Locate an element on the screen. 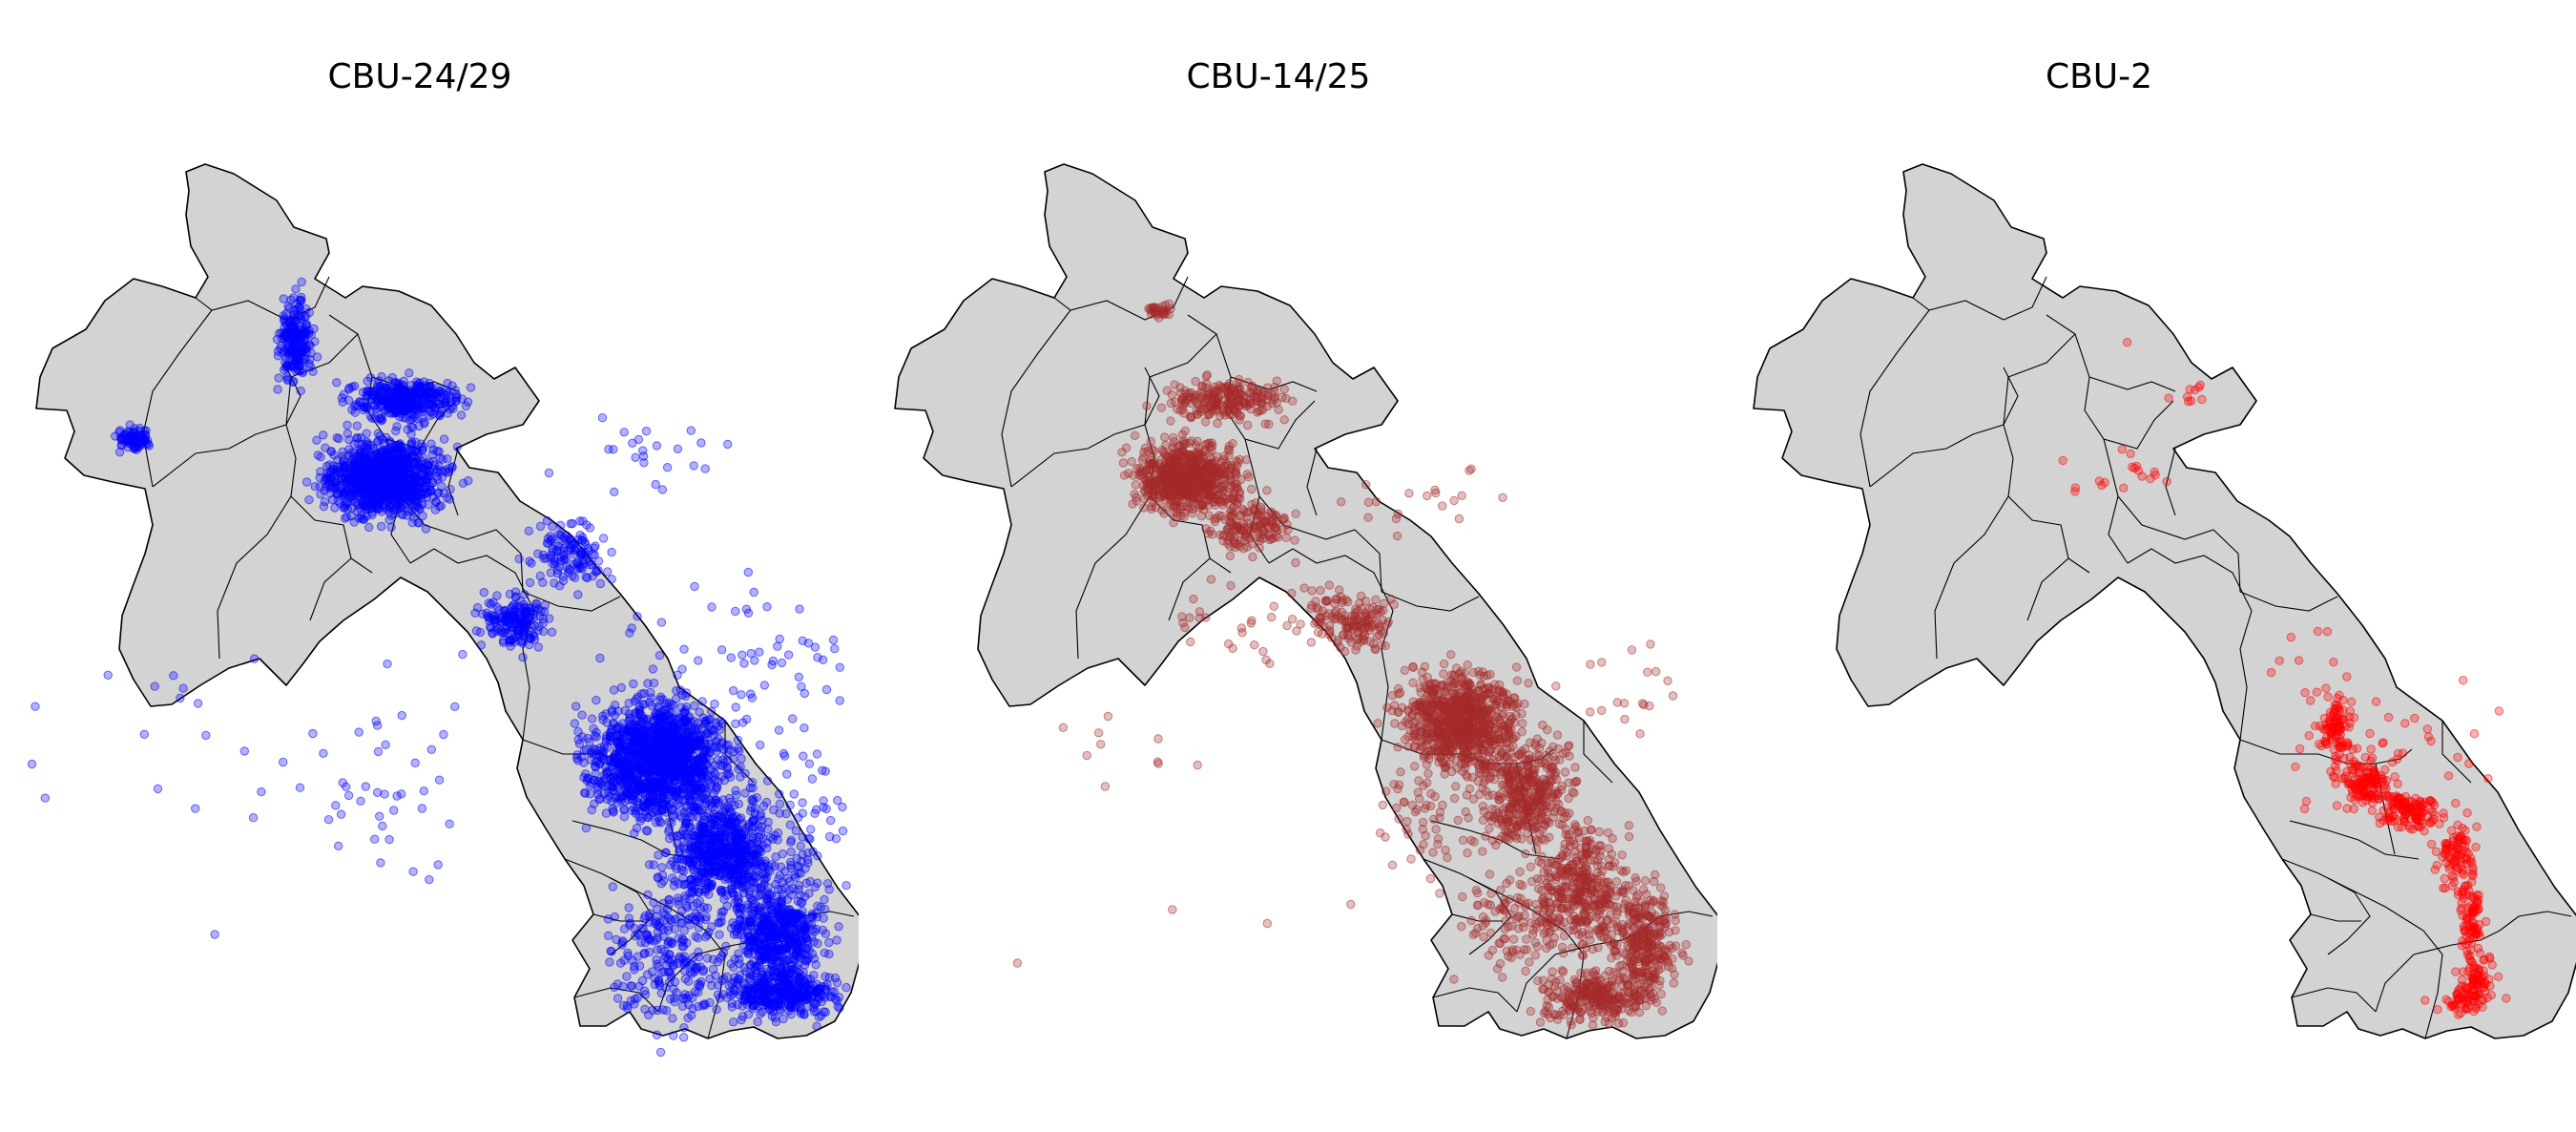 The width and height of the screenshot is (2576, 1132). province-border is located at coordinates (715, 984).